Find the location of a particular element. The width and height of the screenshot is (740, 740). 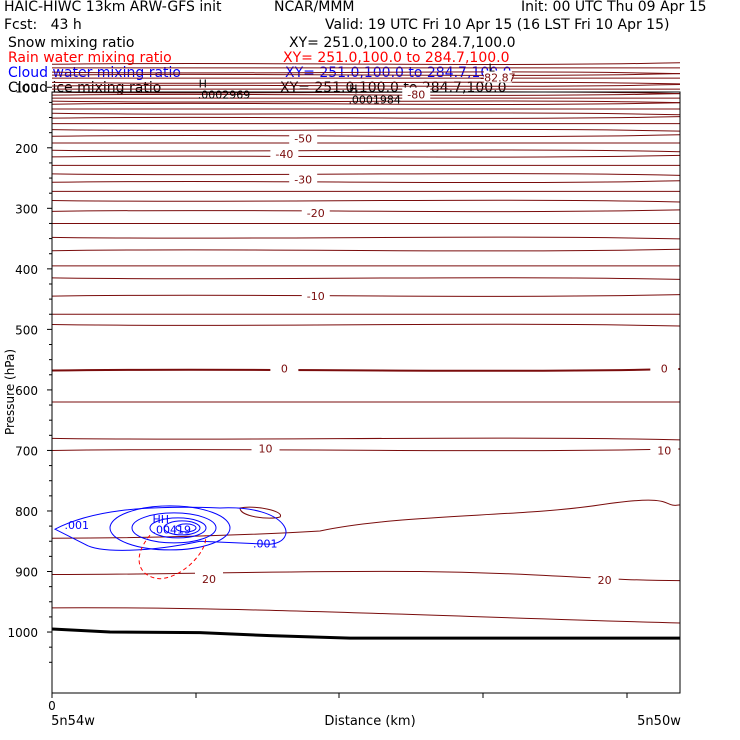

model-title: HAIC-HIWC 13km ARW-GFS init is located at coordinates (113, 7).